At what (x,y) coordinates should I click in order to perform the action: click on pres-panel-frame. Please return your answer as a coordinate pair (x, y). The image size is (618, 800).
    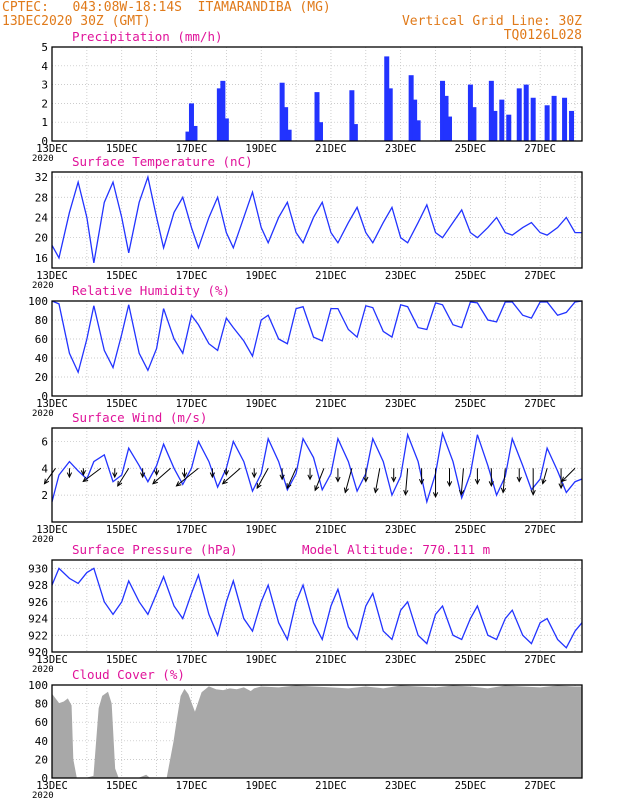
    Looking at the image, I should click on (317, 606).